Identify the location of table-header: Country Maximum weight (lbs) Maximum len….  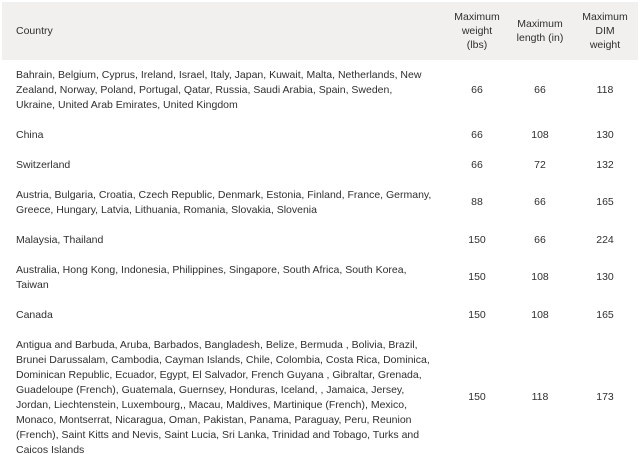
(320, 31).